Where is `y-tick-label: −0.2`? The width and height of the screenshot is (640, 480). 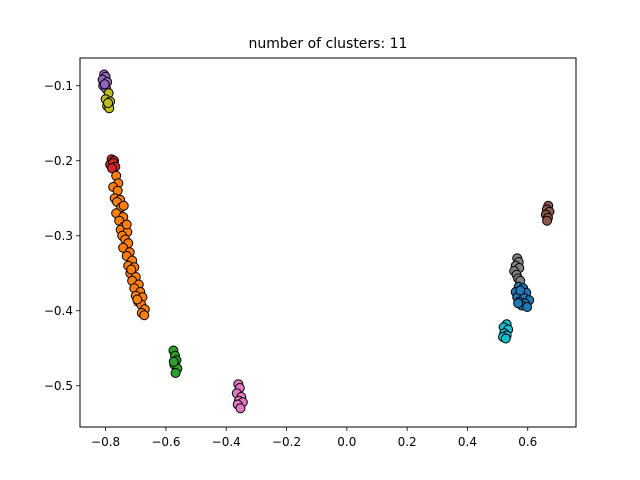
y-tick-label: −0.2 is located at coordinates (58, 161).